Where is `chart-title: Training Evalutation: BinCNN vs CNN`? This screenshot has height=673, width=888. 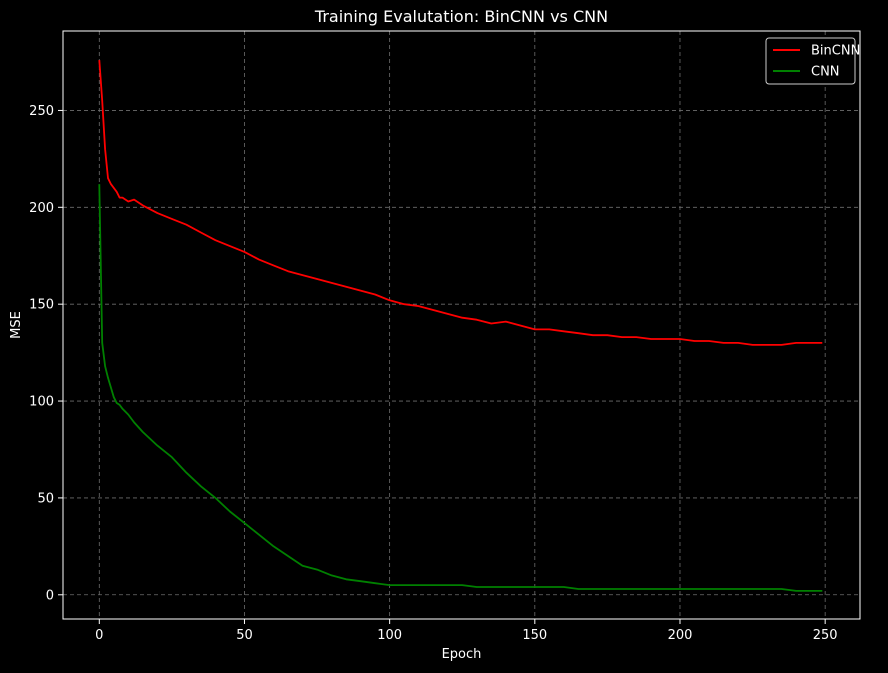 chart-title: Training Evalutation: BinCNN vs CNN is located at coordinates (461, 16).